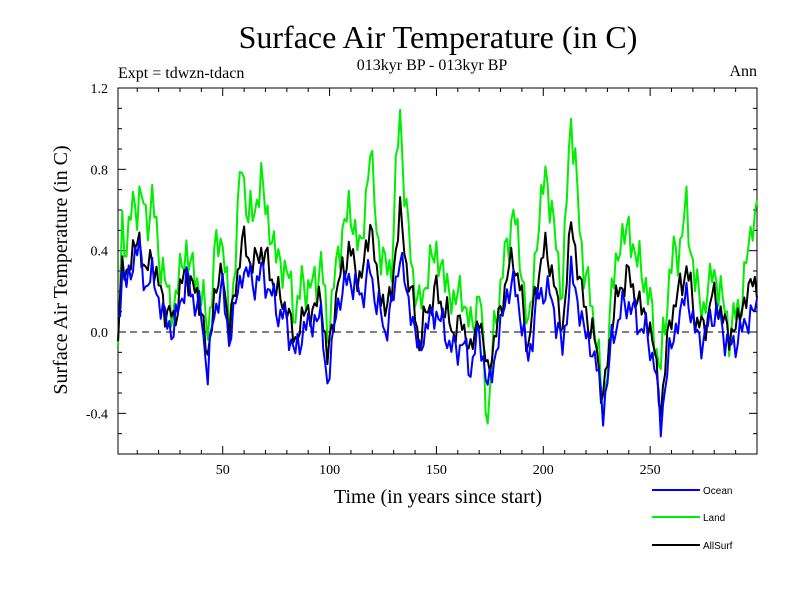  Describe the element at coordinates (181, 73) in the screenshot. I see `experiment-label: Expt = tdwzn-tdacn` at that location.